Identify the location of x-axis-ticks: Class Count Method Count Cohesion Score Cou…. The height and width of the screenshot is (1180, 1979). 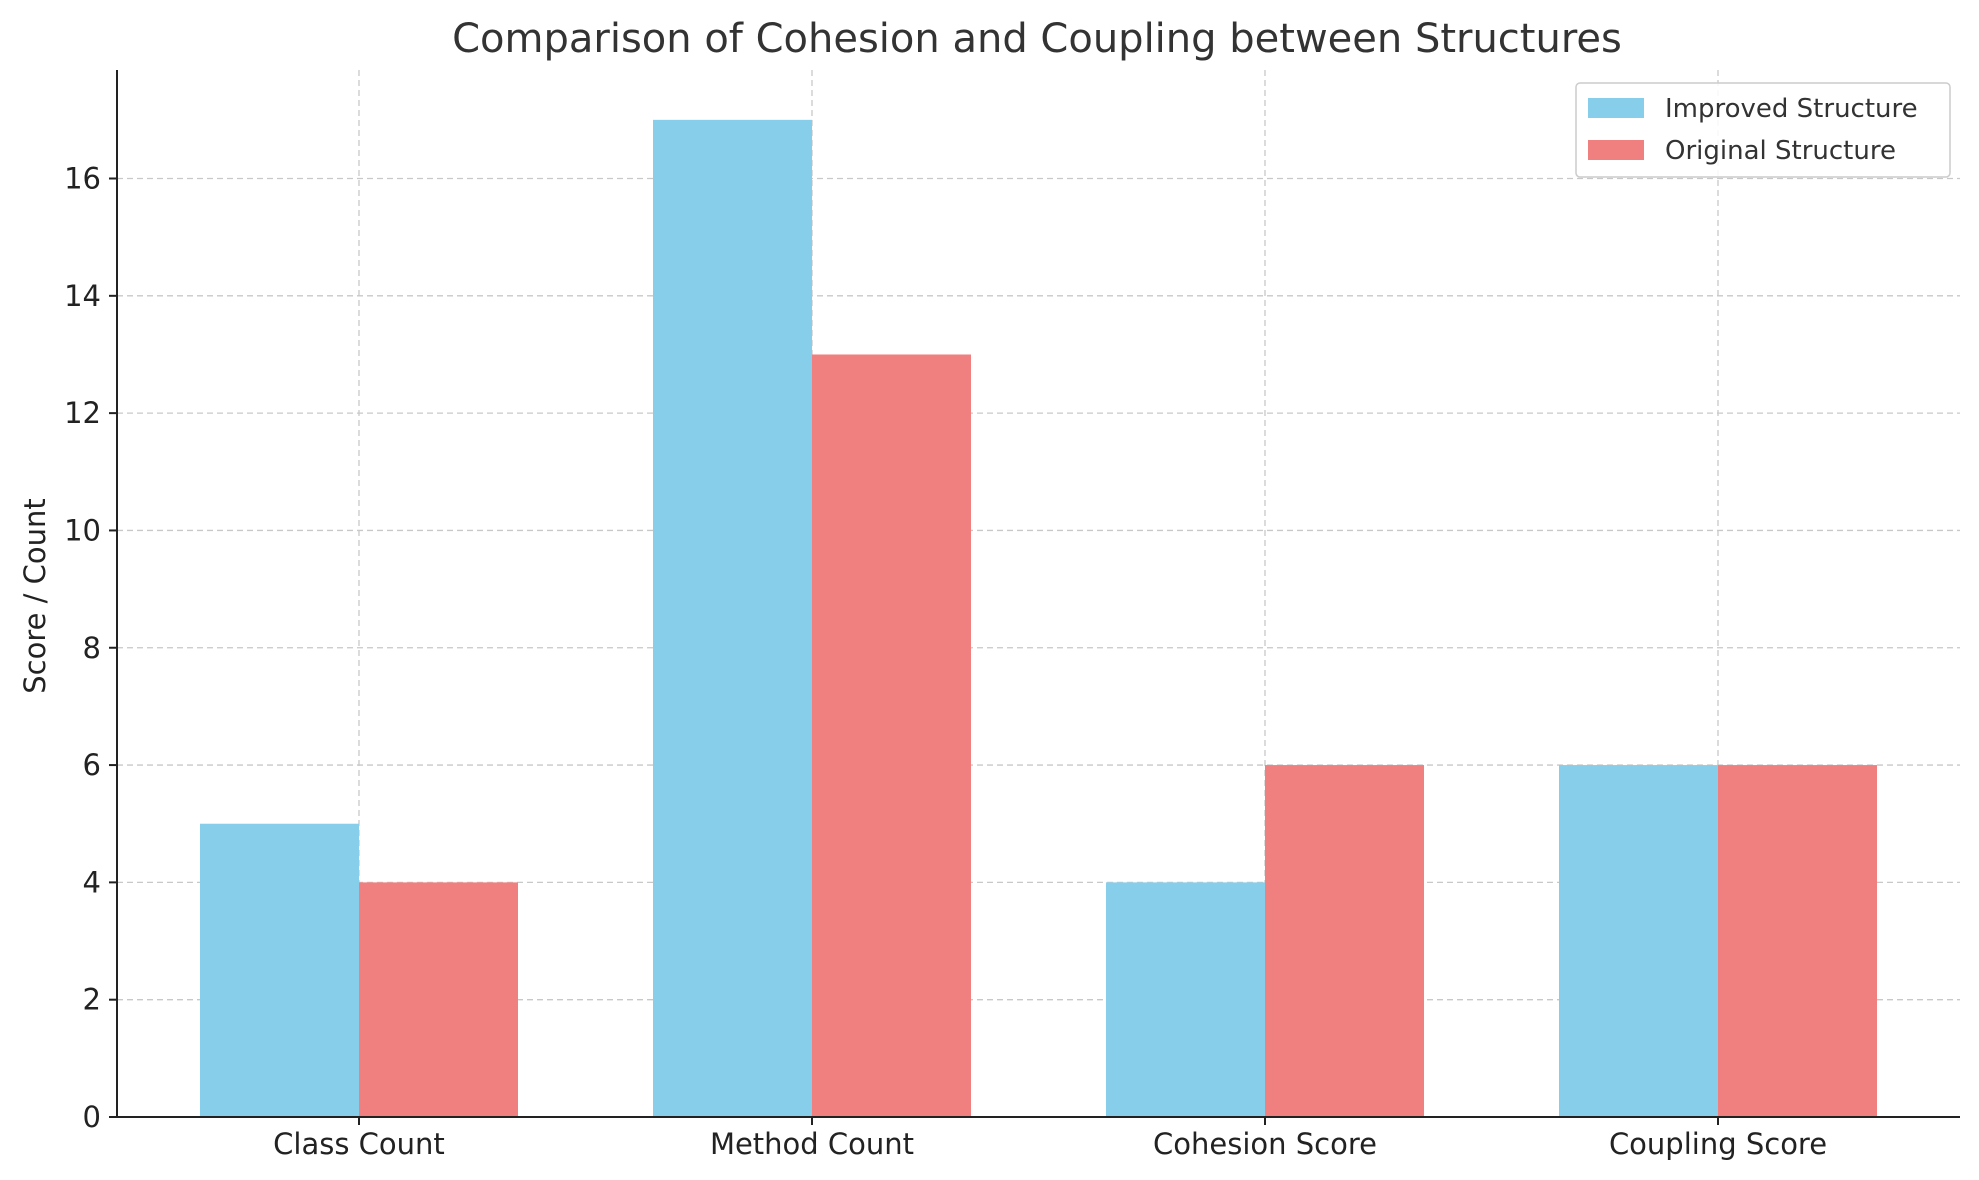
(1050, 1139).